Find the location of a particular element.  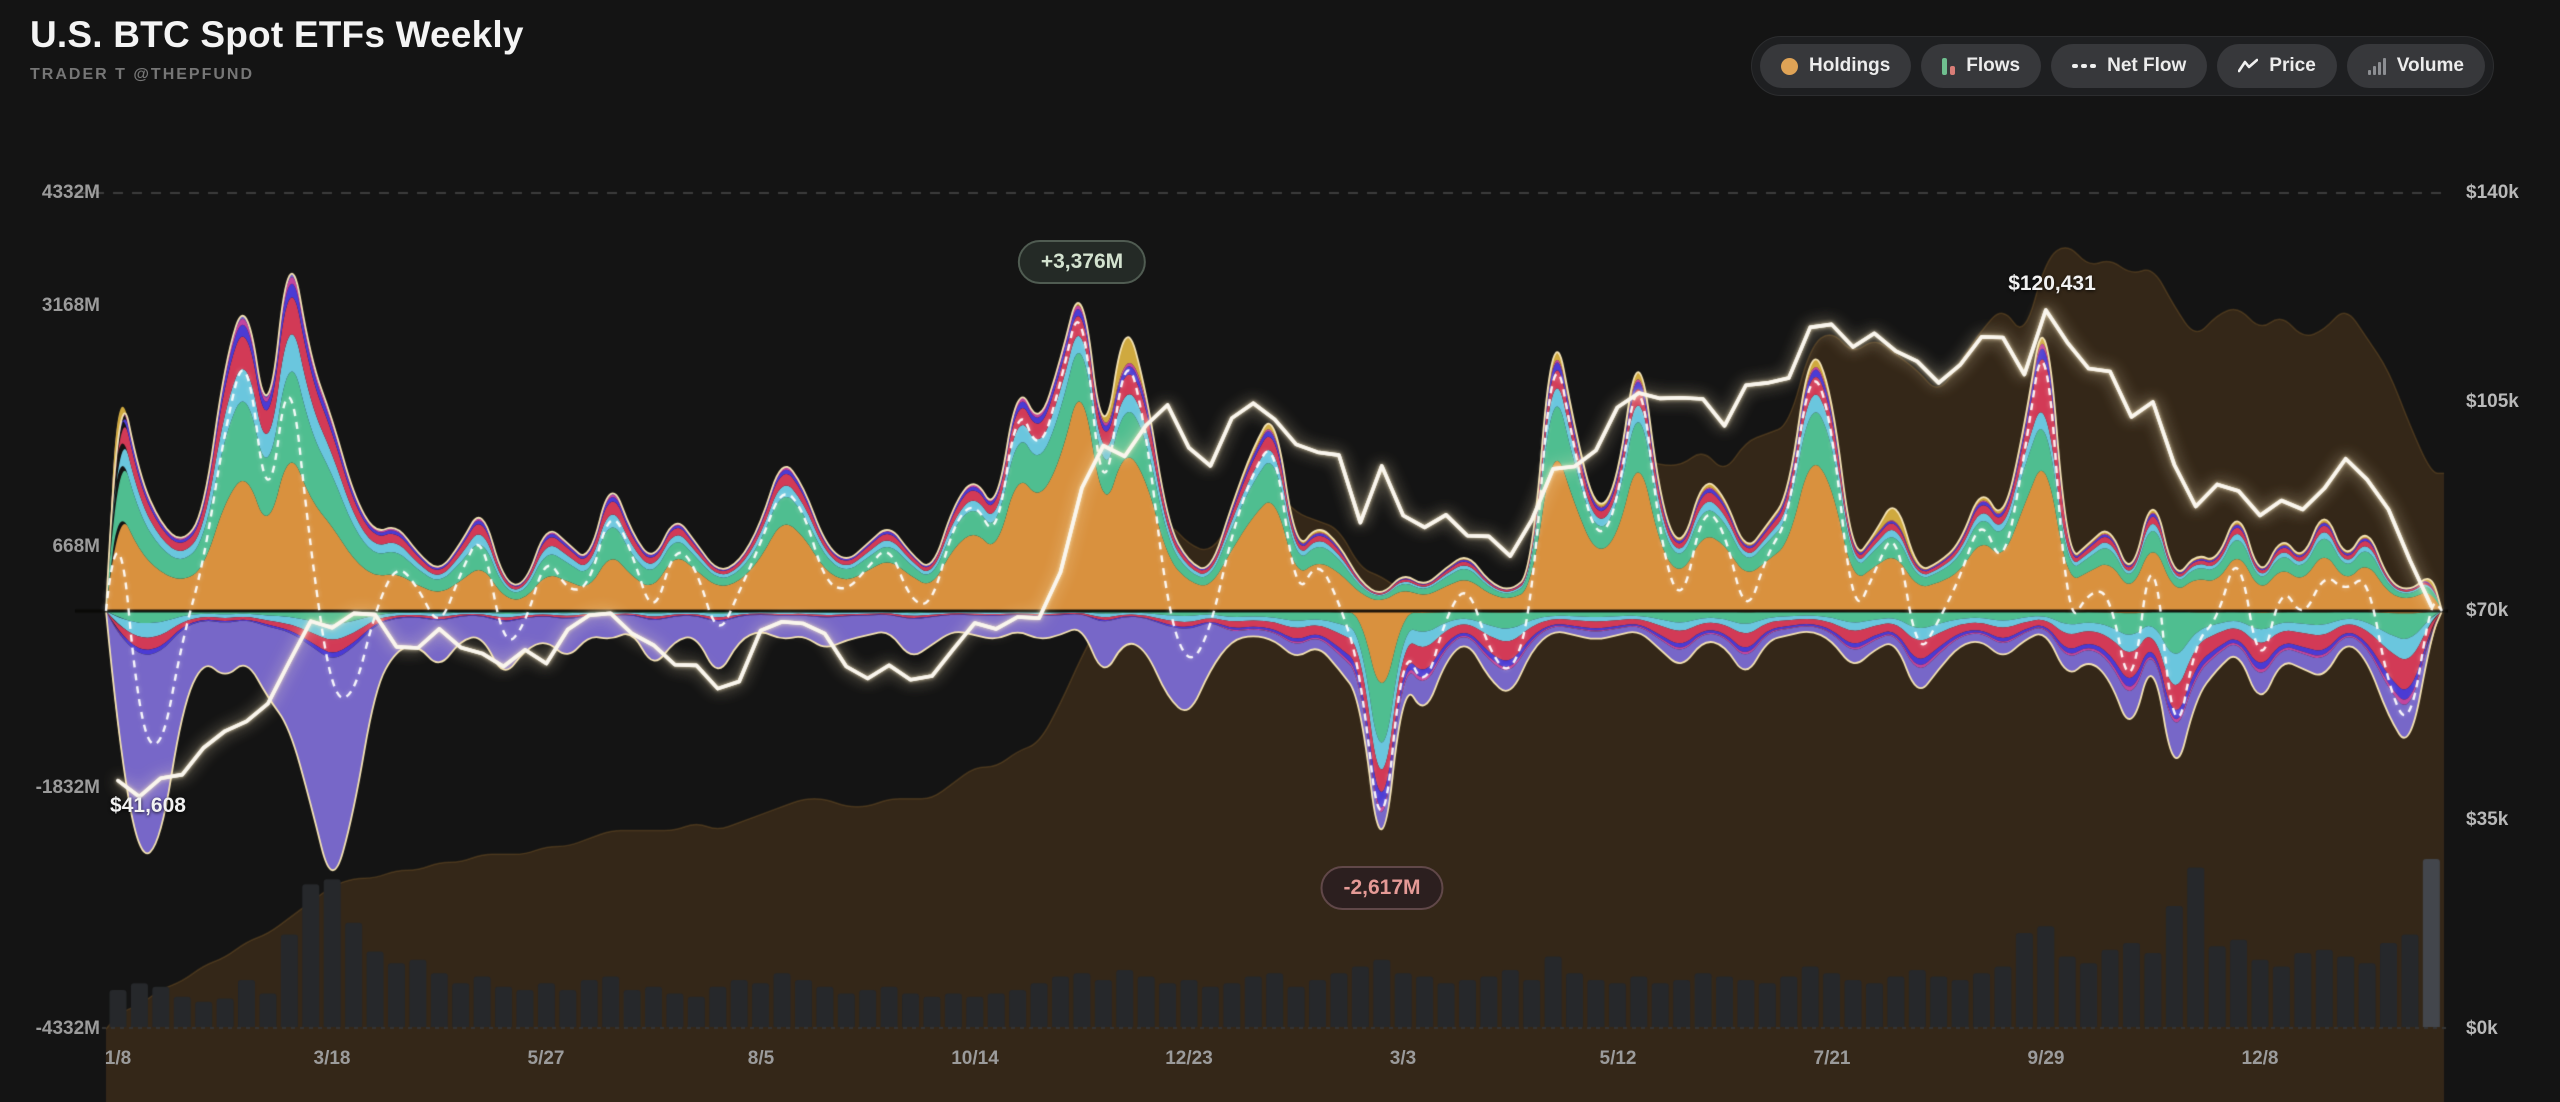

page-title: U.S. BTC Spot ETFs Weekly is located at coordinates (277, 34).